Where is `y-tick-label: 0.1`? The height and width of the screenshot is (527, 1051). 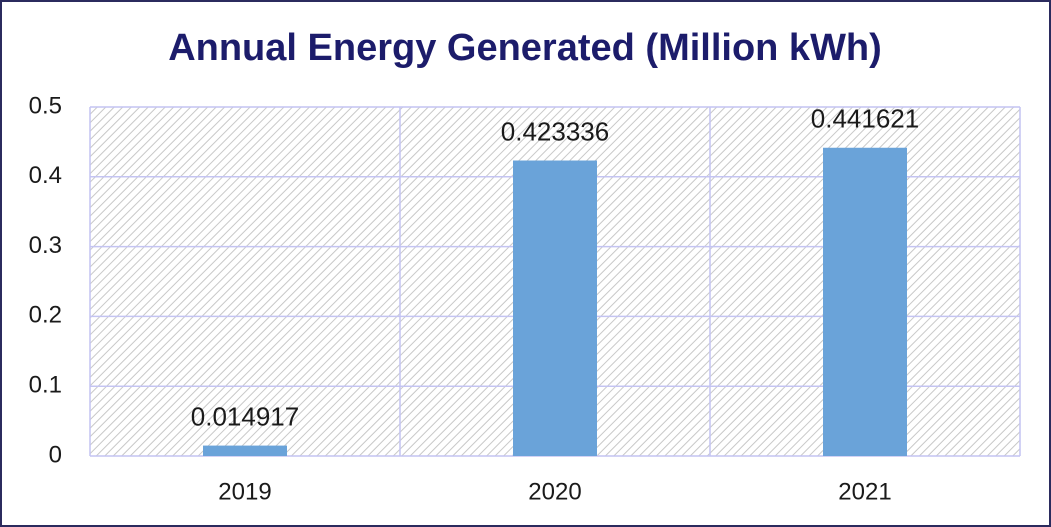 y-tick-label: 0.1 is located at coordinates (45, 385).